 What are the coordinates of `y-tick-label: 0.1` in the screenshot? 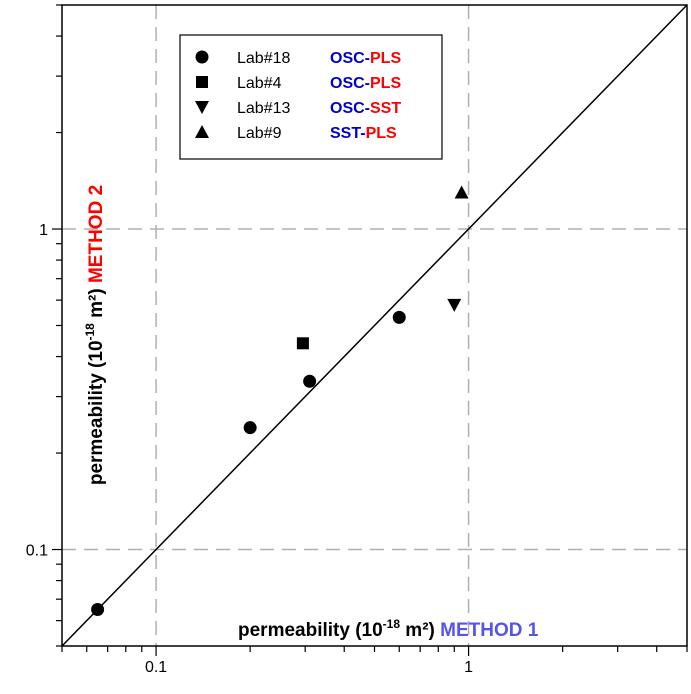 It's located at (37, 551).